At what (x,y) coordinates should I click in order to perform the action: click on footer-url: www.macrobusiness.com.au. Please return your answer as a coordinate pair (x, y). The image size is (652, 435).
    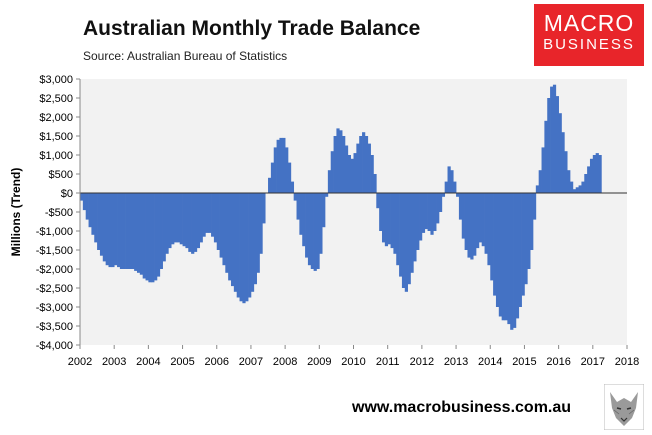
    Looking at the image, I should click on (462, 407).